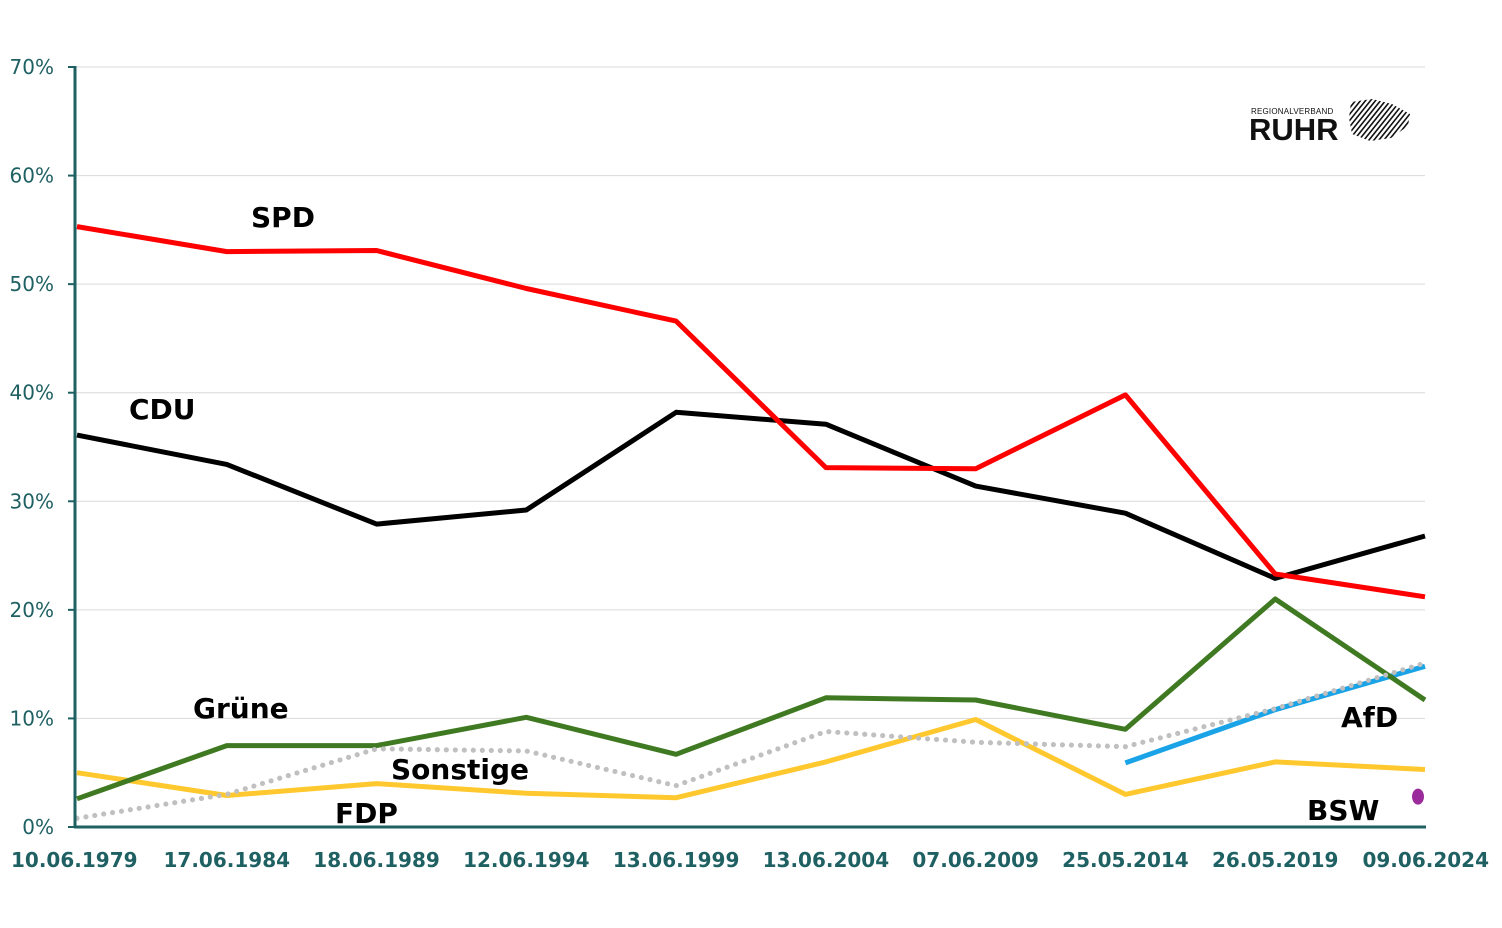 This screenshot has height=928, width=1502. Describe the element at coordinates (32, 718) in the screenshot. I see `y-tick-label: 10%` at that location.